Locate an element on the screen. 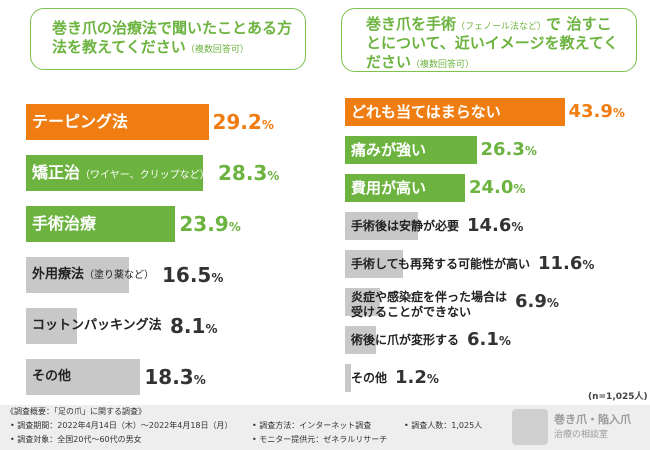  right-question-text-1: 巻き爪を手術 is located at coordinates (411, 24).